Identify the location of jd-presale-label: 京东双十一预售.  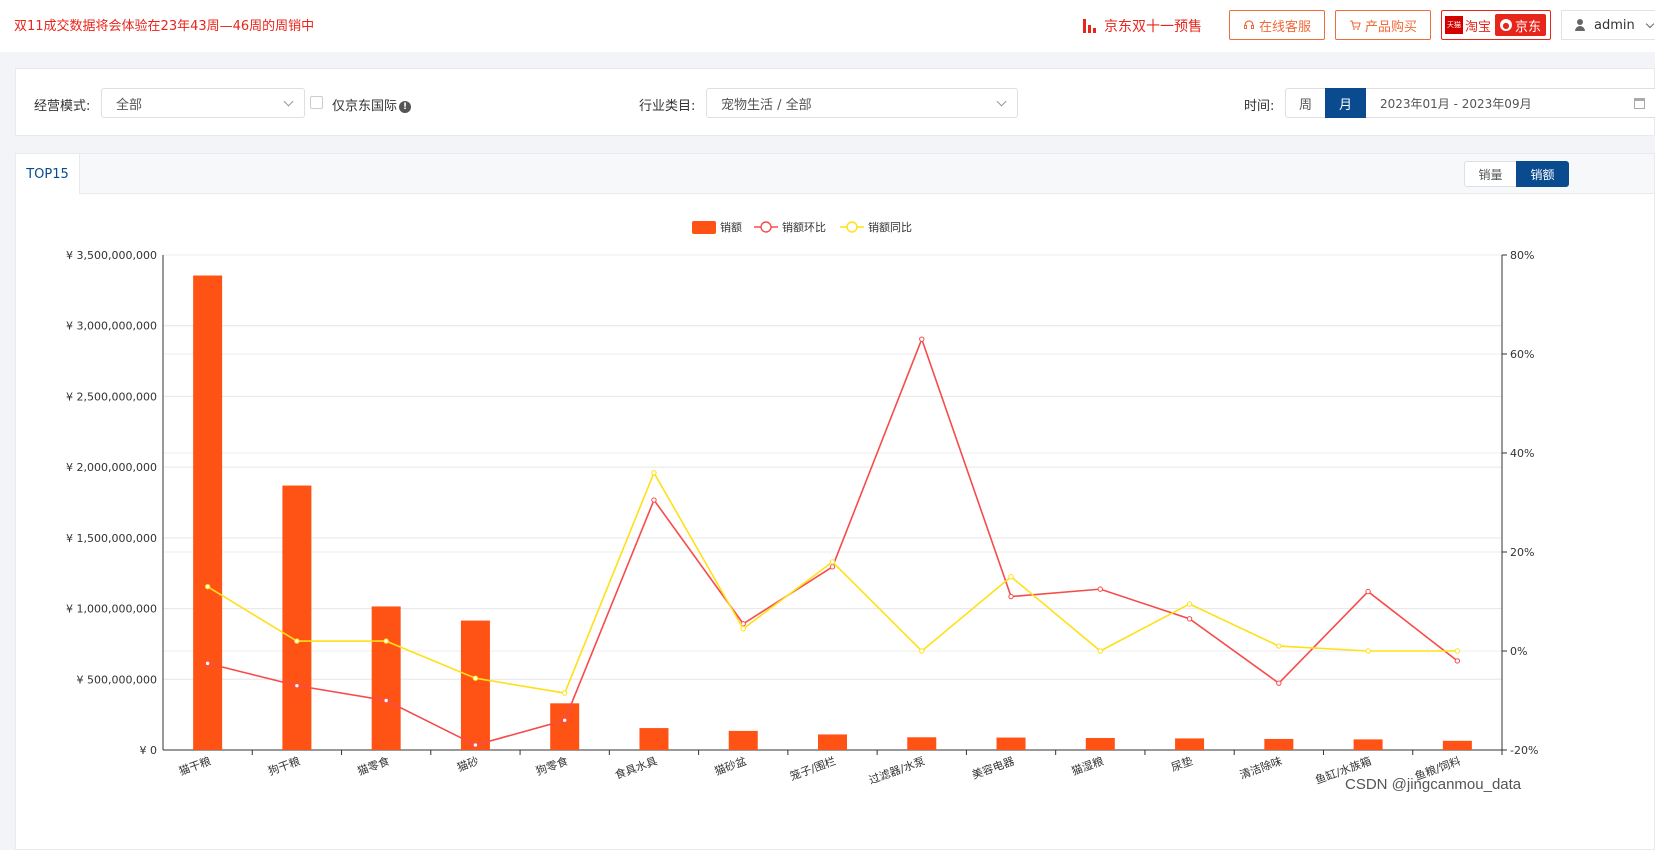
(1153, 27).